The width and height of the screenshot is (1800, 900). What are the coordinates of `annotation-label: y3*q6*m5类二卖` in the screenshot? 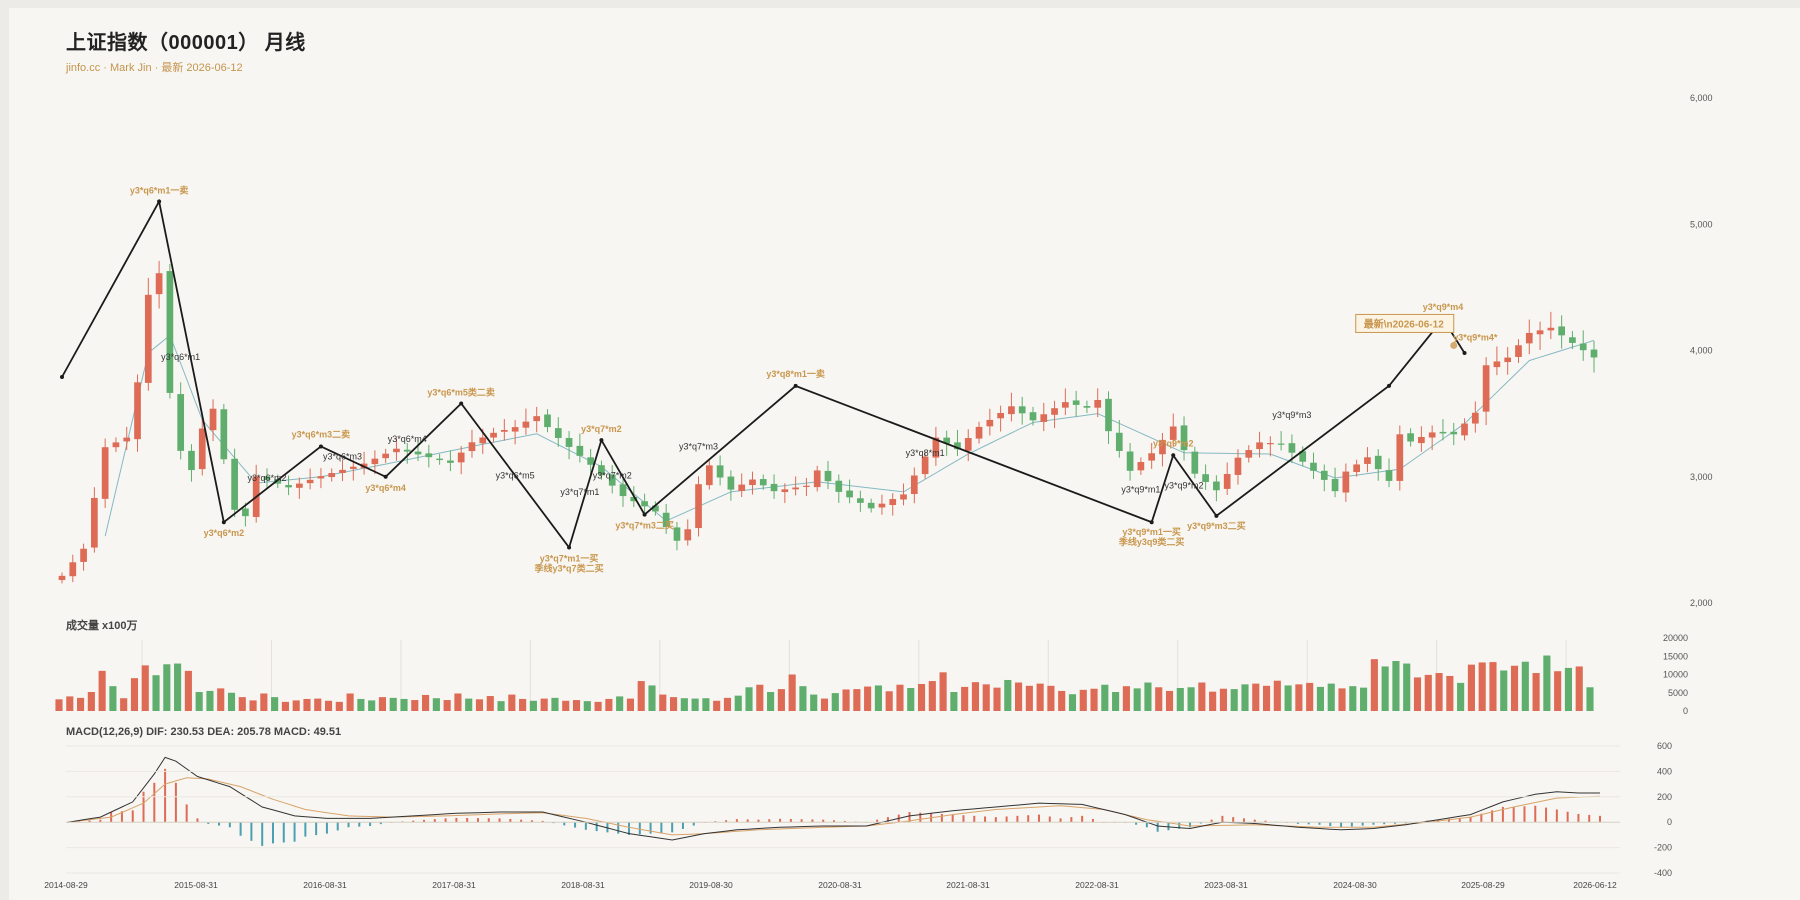 It's located at (461, 392).